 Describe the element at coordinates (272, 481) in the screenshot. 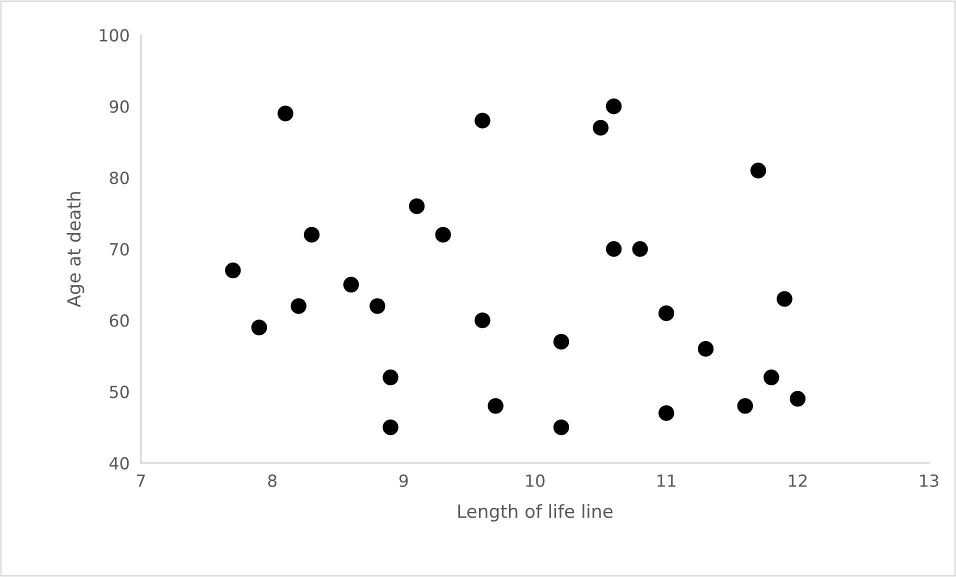

I see `x-tick-label: 8` at that location.